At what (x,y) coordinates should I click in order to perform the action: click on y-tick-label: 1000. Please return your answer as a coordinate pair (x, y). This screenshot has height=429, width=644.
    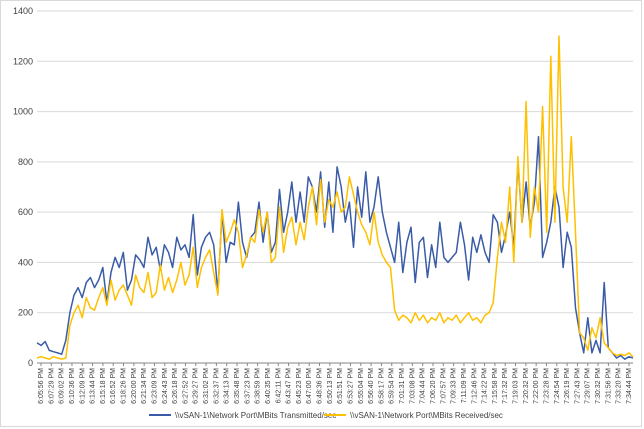
    Looking at the image, I should click on (23, 112).